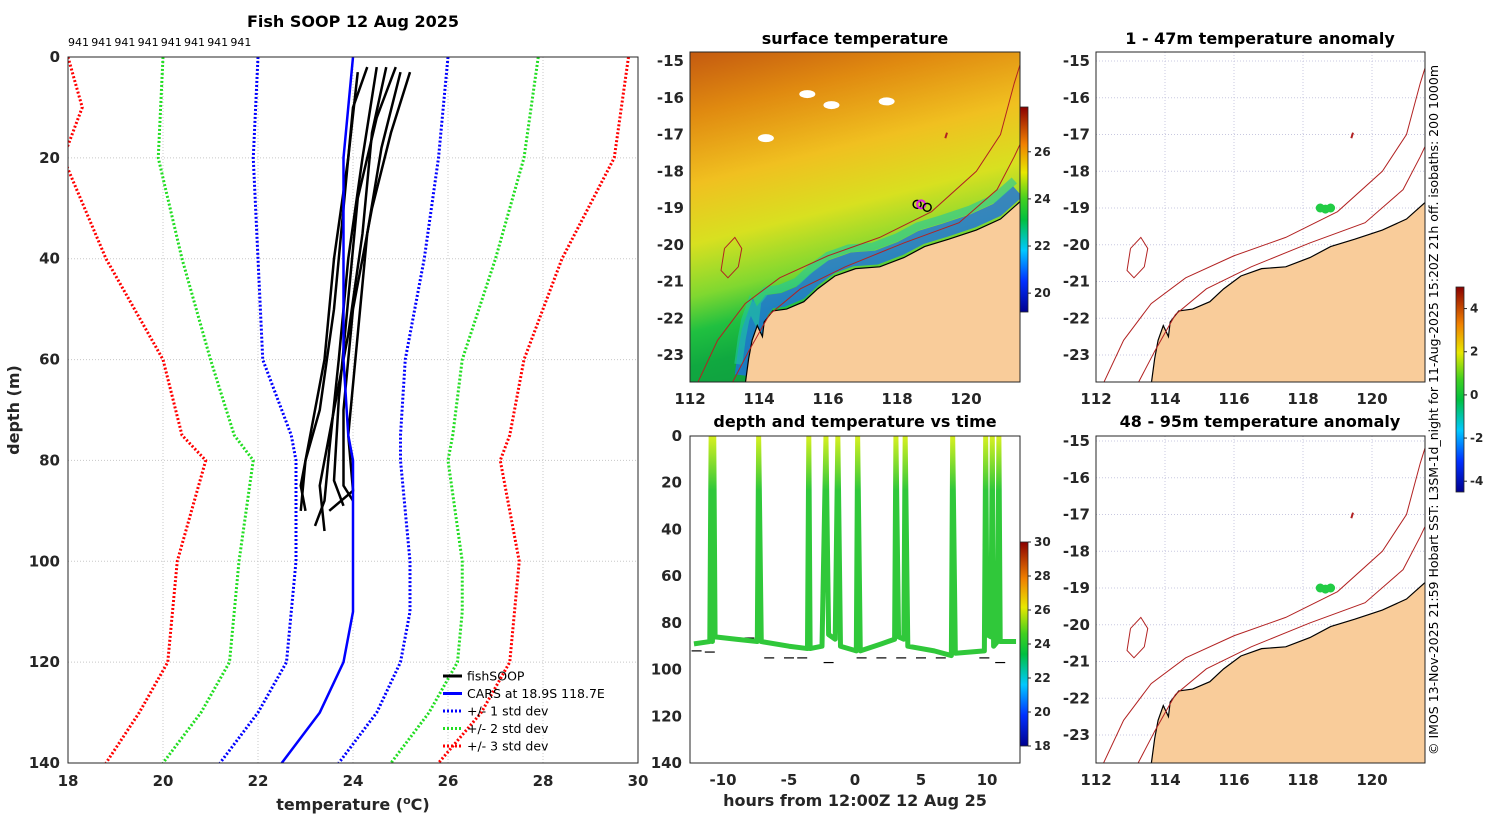  Describe the element at coordinates (448, 781) in the screenshot. I see `x-tick-label: 26` at that location.